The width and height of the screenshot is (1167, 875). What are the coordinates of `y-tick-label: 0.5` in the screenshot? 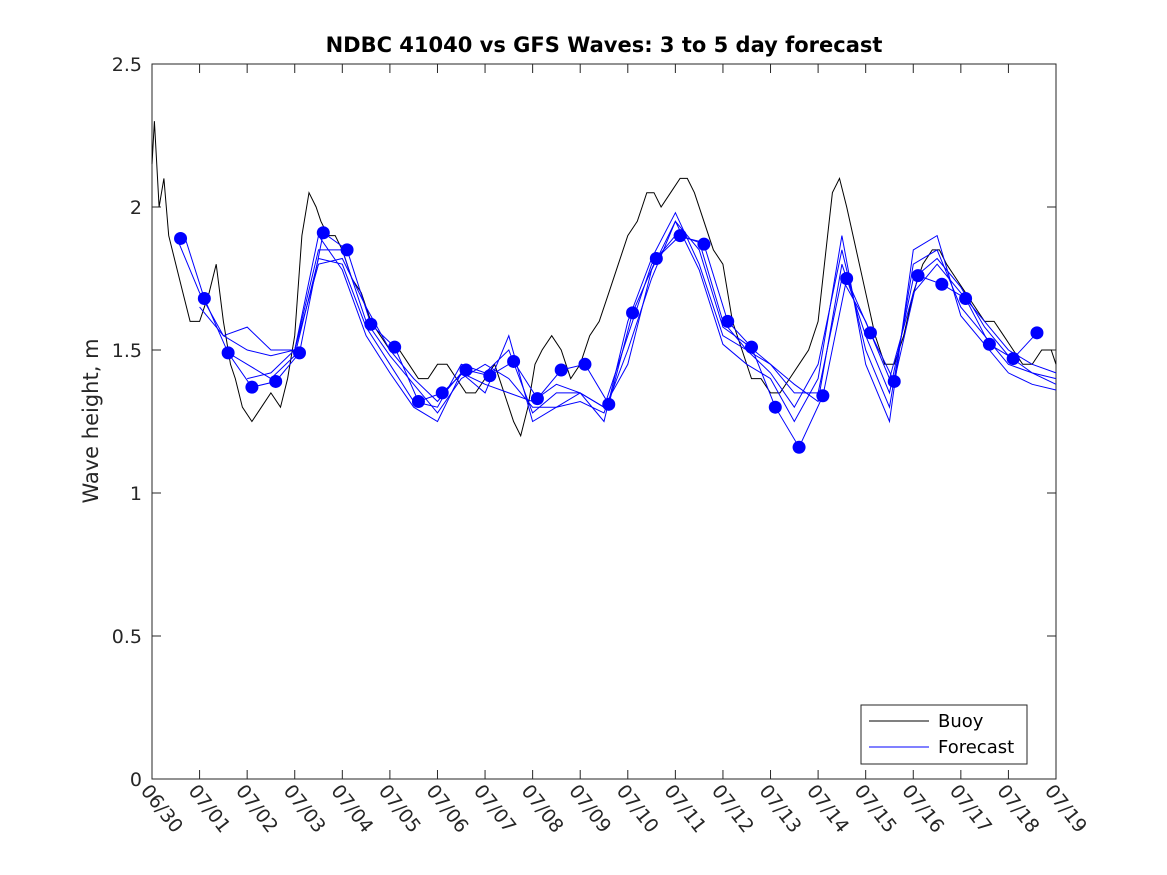 It's located at (127, 637).